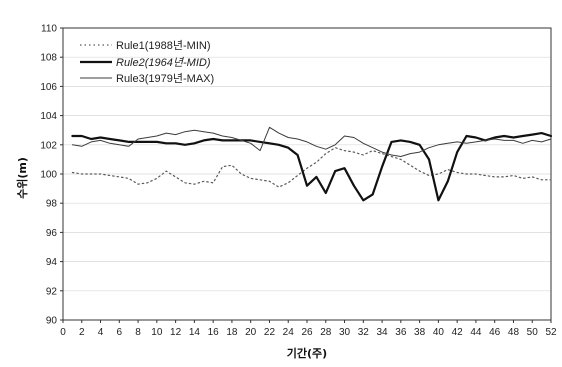 Image resolution: width=562 pixels, height=367 pixels. I want to click on series-line-rule1, so click(311, 167).